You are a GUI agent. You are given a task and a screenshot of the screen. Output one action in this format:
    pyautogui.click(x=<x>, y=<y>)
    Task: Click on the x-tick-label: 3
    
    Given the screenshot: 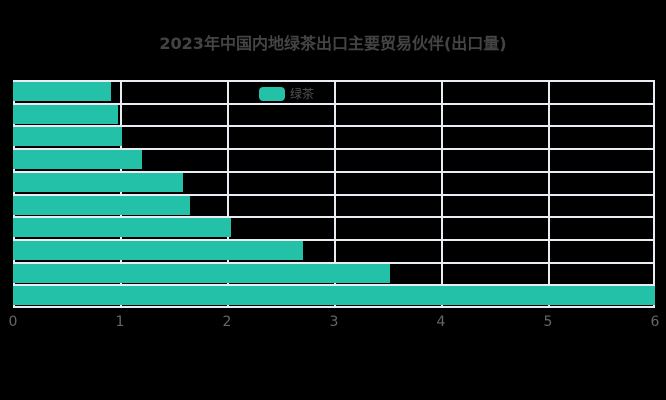 What is the action you would take?
    pyautogui.click(x=334, y=322)
    